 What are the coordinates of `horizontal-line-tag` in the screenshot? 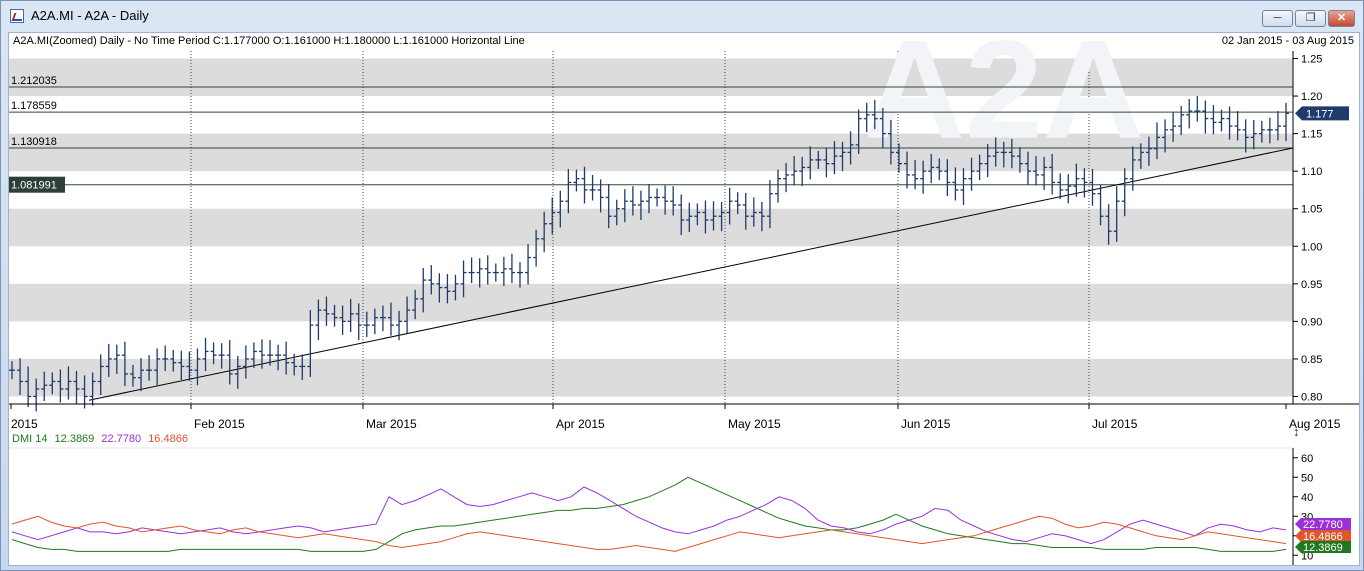 It's located at (37, 184).